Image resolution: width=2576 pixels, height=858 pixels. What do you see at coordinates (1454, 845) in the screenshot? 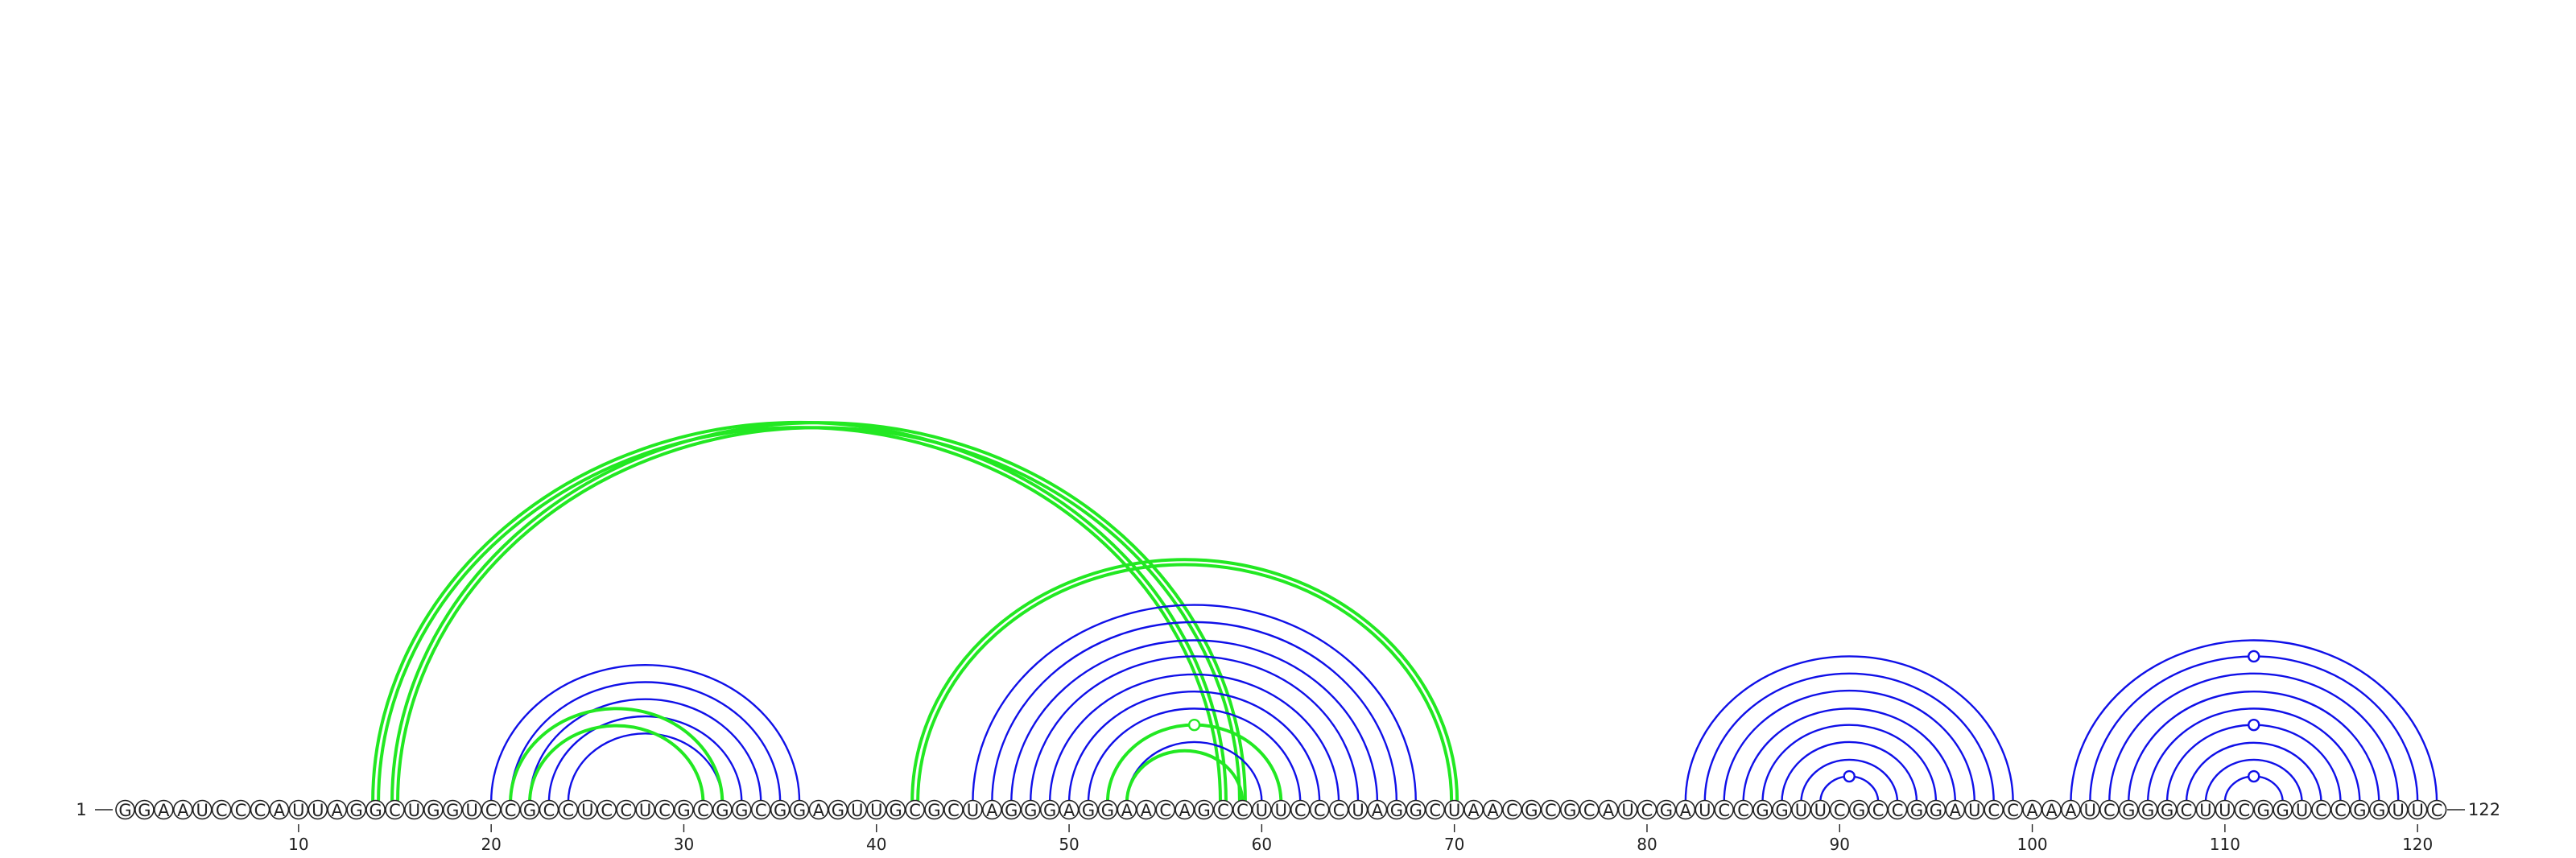
I see `tick-label: 70` at bounding box center [1454, 845].